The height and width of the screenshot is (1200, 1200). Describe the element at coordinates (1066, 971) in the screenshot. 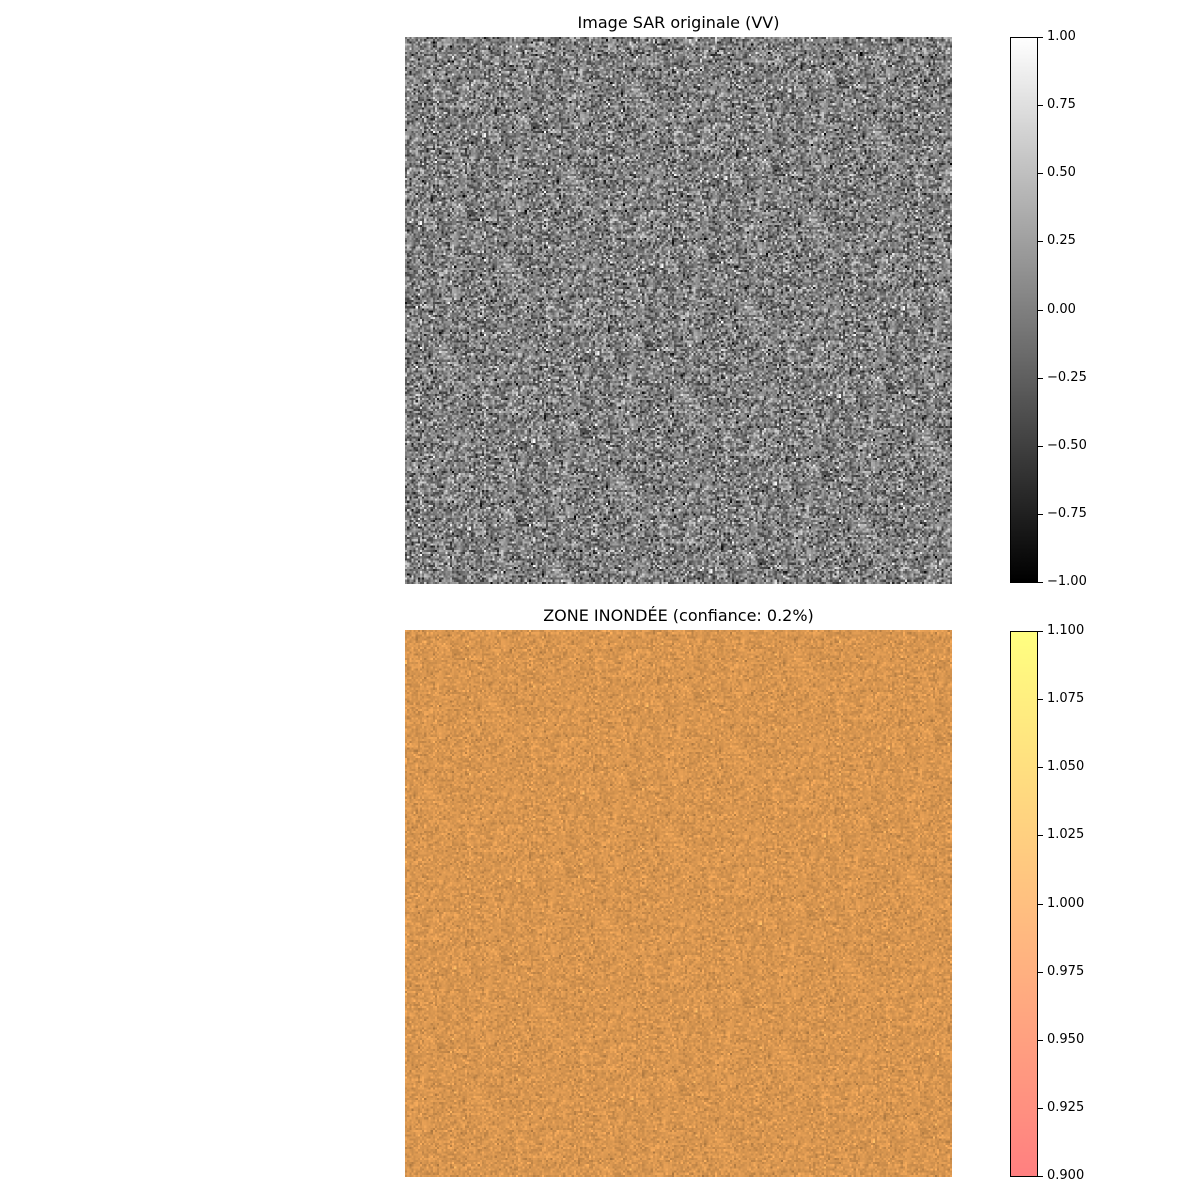

I see `colorbar-tick-label: 0.975` at that location.